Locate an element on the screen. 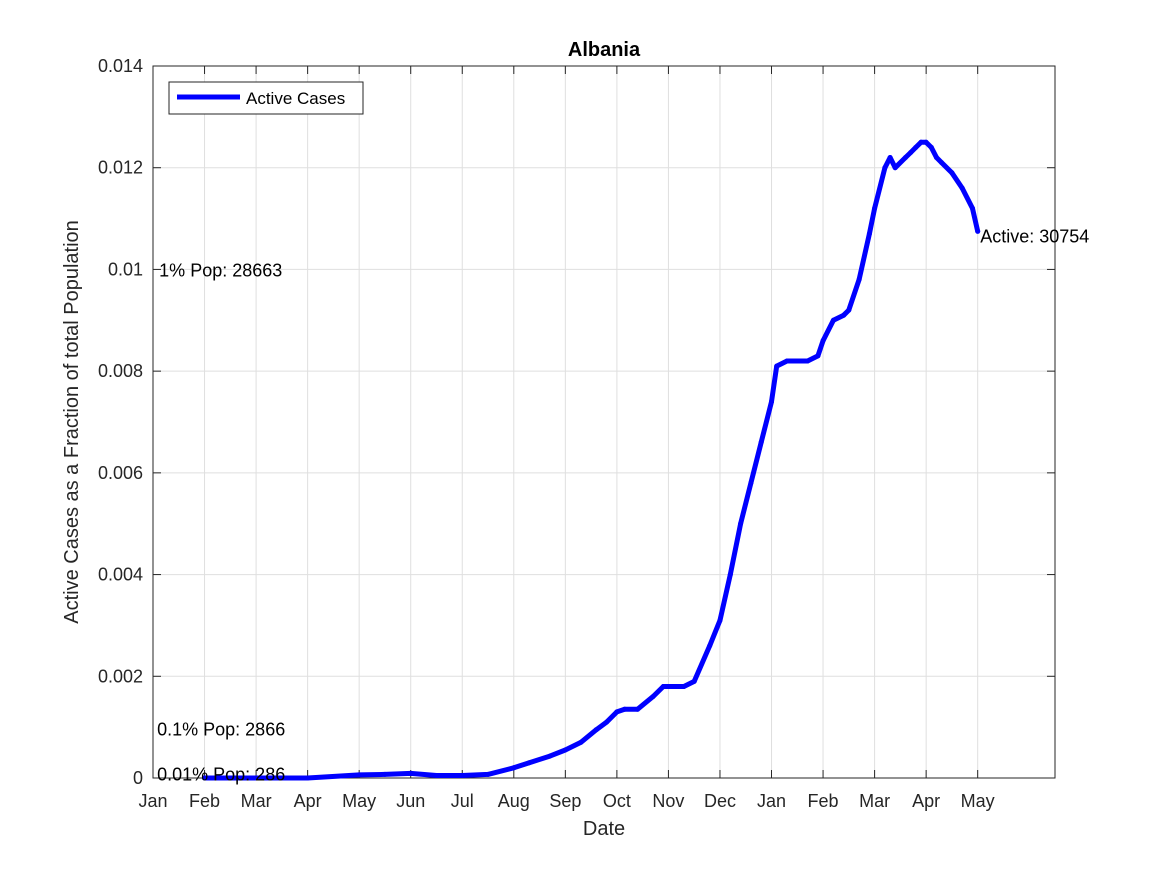 This screenshot has width=1167, height=875. x-tick-label: Oct is located at coordinates (617, 801).